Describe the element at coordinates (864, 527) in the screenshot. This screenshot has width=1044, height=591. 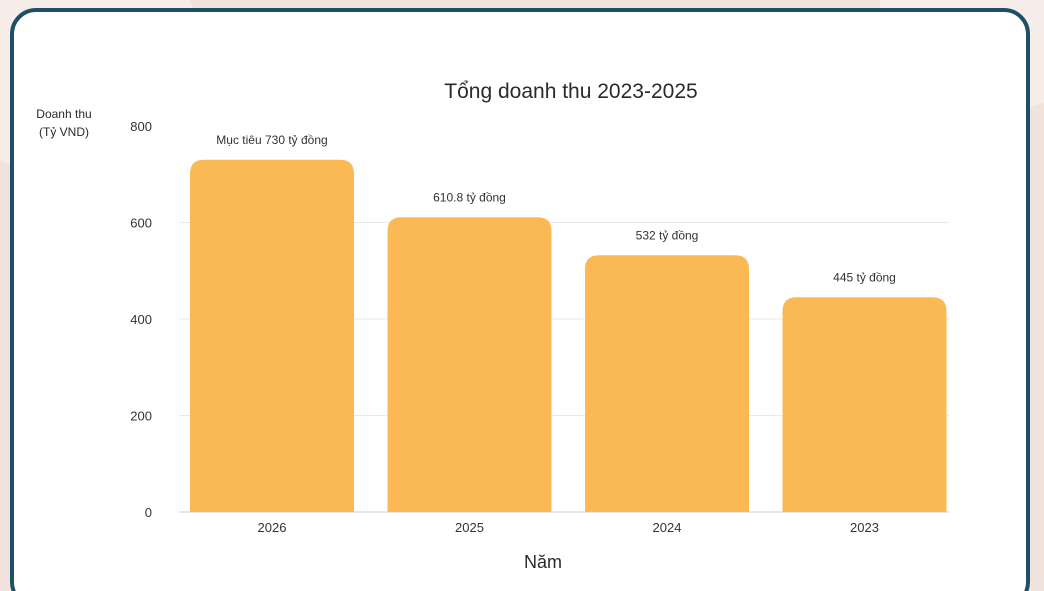
I see `x-tick-label-2023: 2023` at that location.